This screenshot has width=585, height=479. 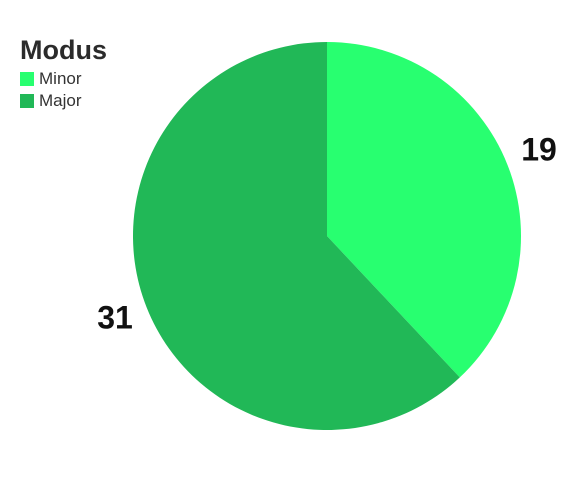 I want to click on legend-label-minor: Minor, so click(x=60, y=78).